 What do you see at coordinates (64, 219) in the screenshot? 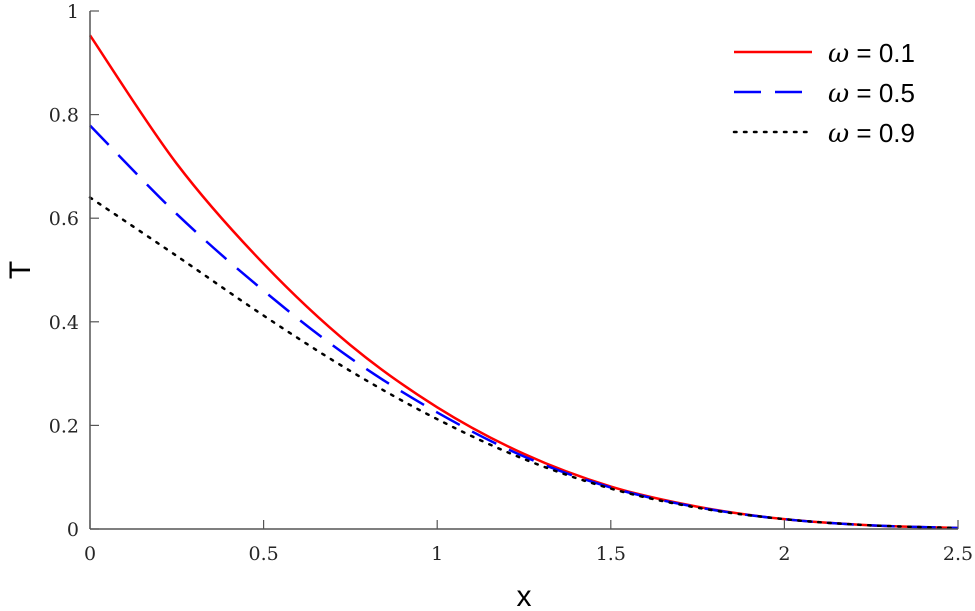
I see `y-tick-label: 0.6` at bounding box center [64, 219].